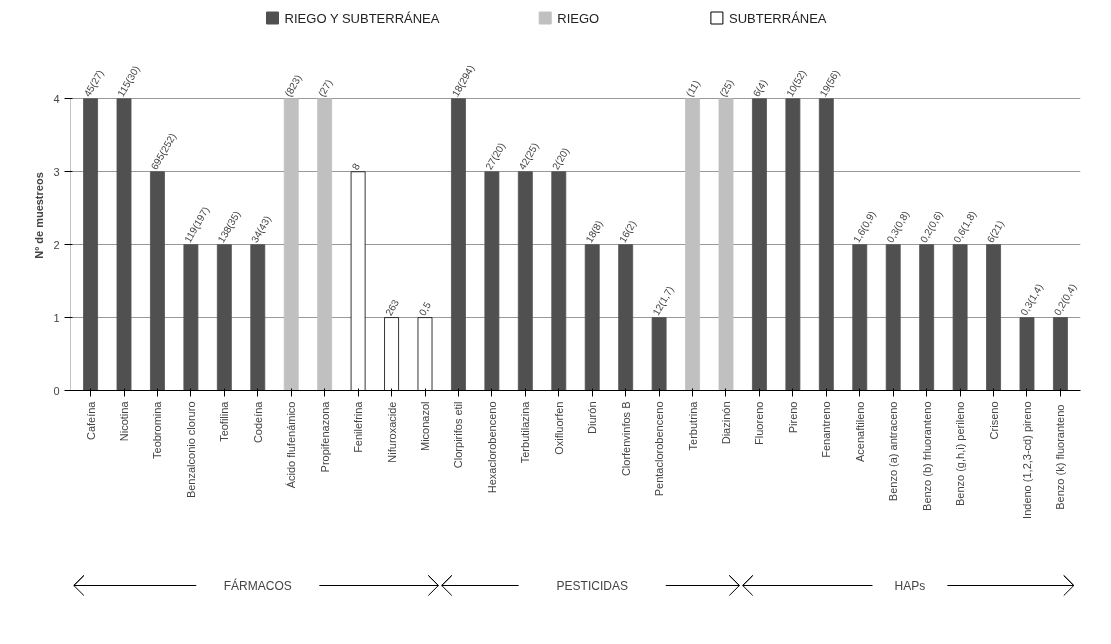  Describe the element at coordinates (324, 436) in the screenshot. I see `x-tick-label: Propifenazona` at that location.